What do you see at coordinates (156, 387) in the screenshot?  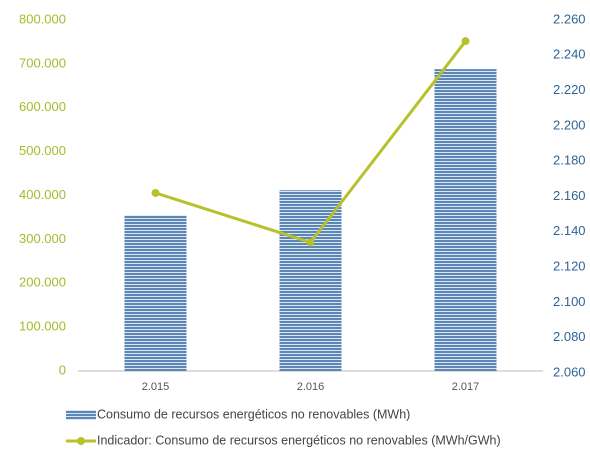 I see `x-tick-label: 2.015` at bounding box center [156, 387].